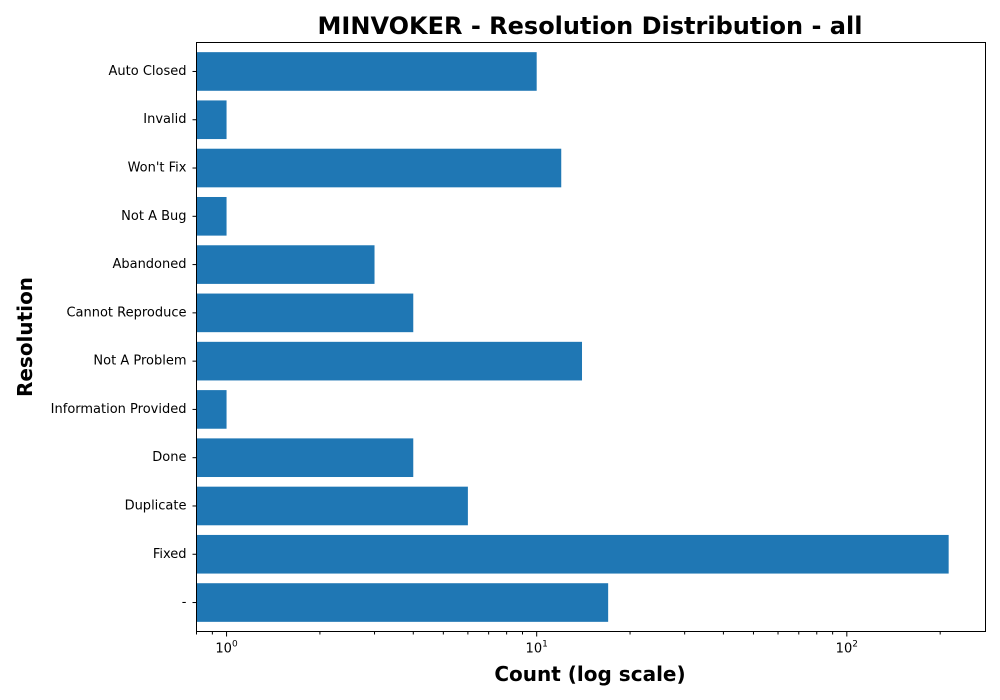 The width and height of the screenshot is (1000, 700). What do you see at coordinates (211, 120) in the screenshot?
I see `bar-invalid` at bounding box center [211, 120].